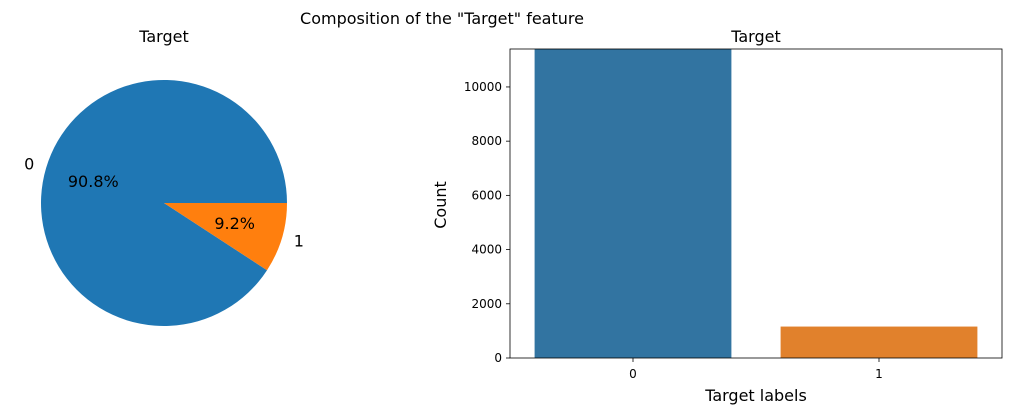 This screenshot has height=415, width=1012. What do you see at coordinates (299, 241) in the screenshot?
I see `pie-label-1: 1` at bounding box center [299, 241].